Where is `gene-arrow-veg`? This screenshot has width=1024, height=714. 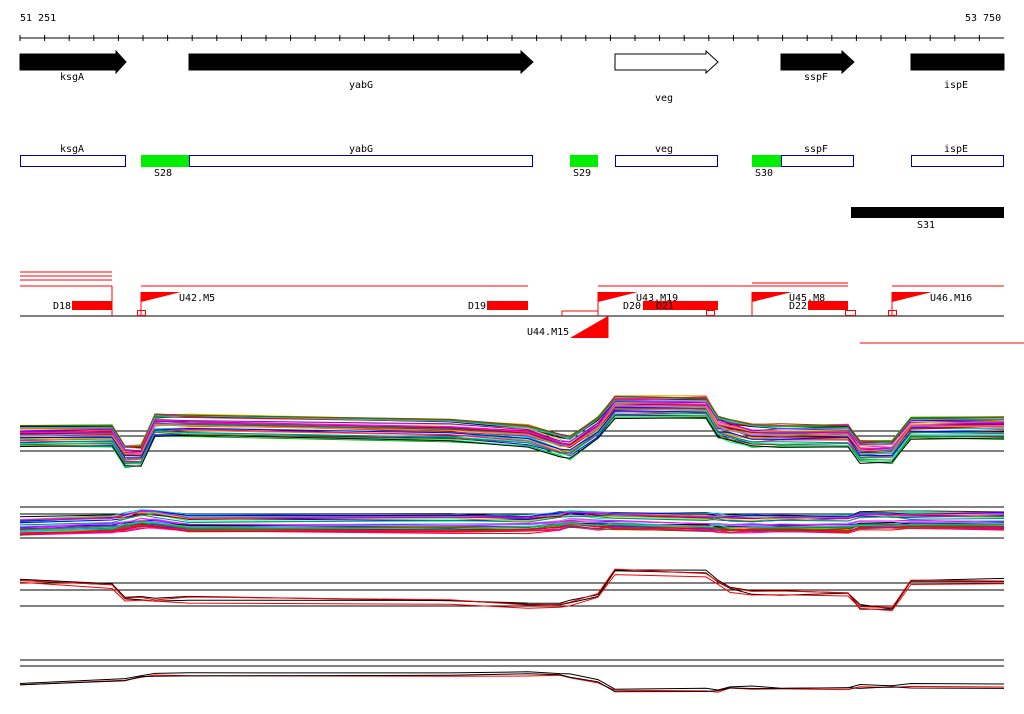 gene-arrow-veg is located at coordinates (666, 62).